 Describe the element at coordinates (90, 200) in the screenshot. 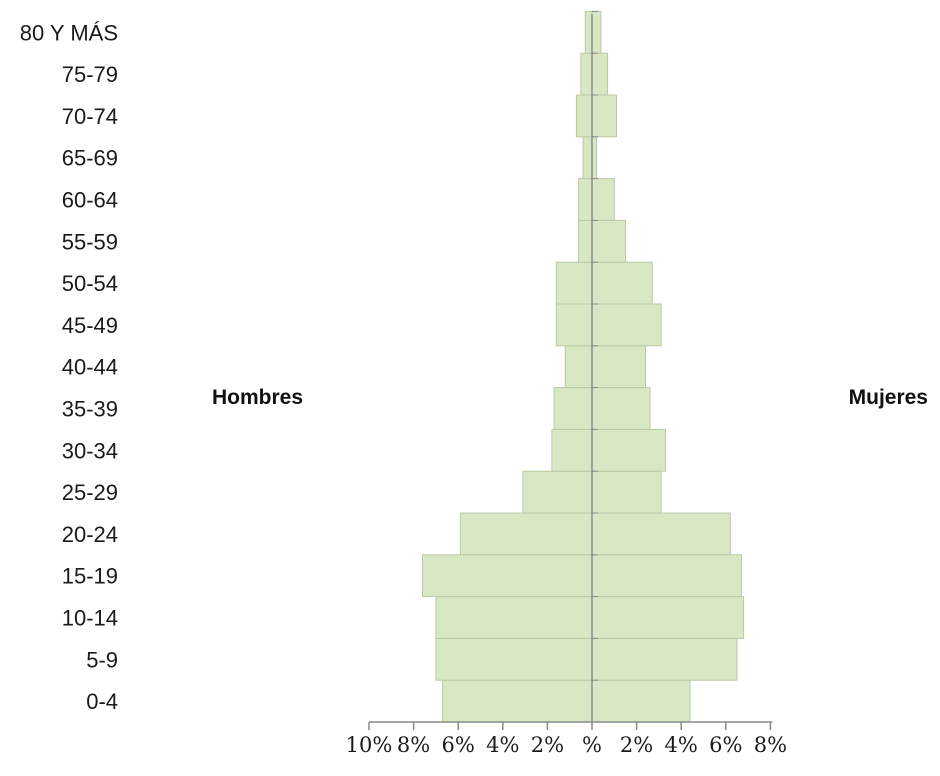

I see `y-tick-label: 60-64` at that location.